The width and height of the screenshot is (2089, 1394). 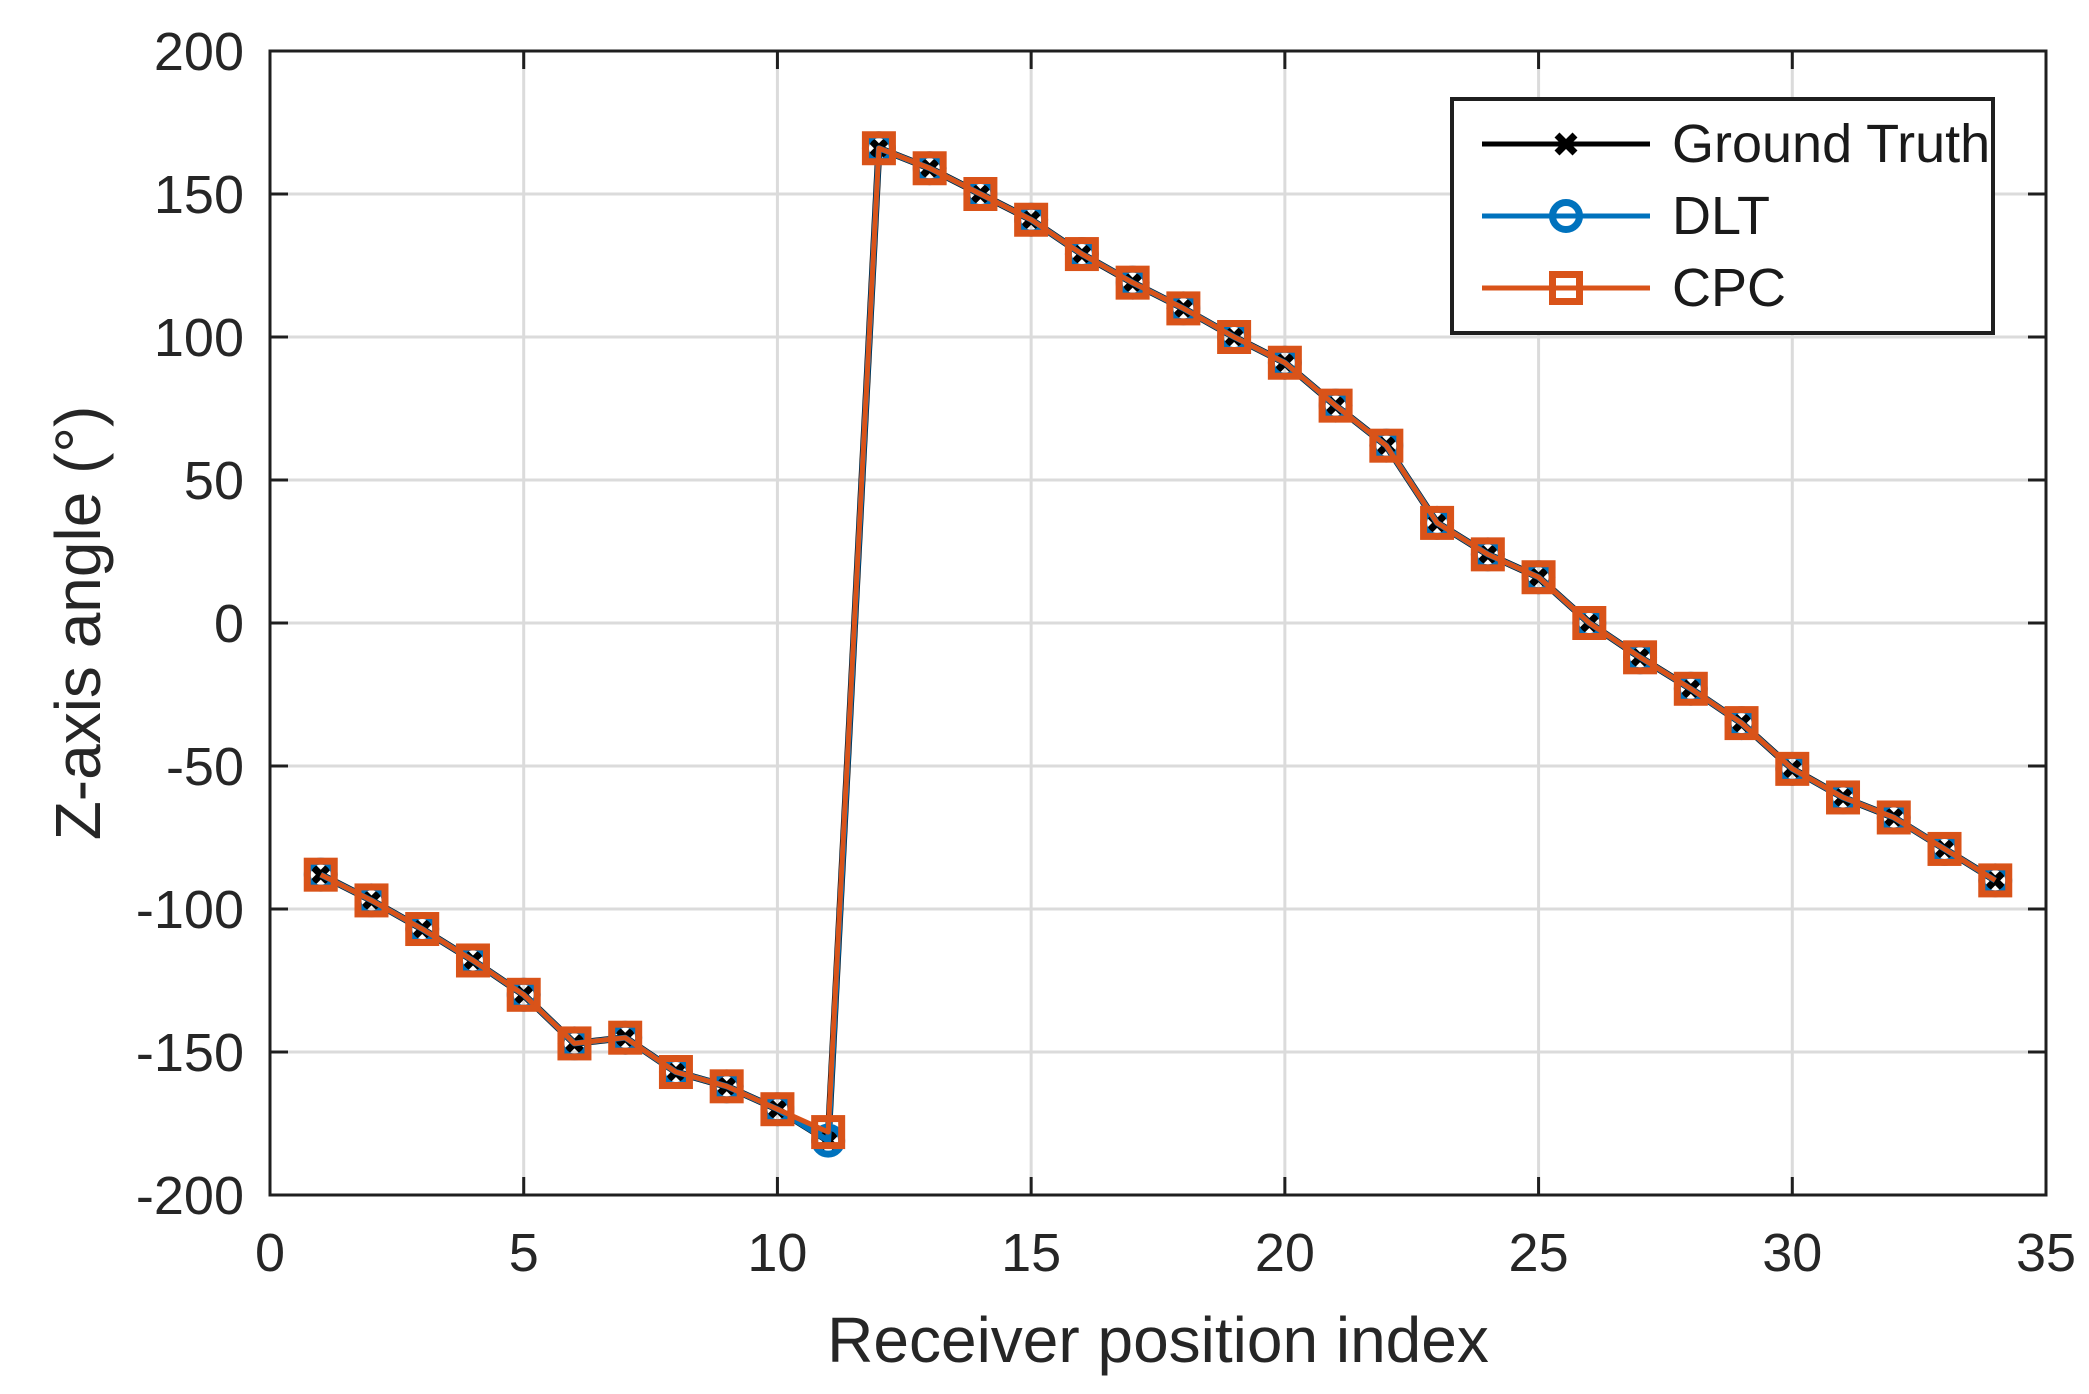 I want to click on legend: Ground Truth DLT CPC, so click(x=1722, y=216).